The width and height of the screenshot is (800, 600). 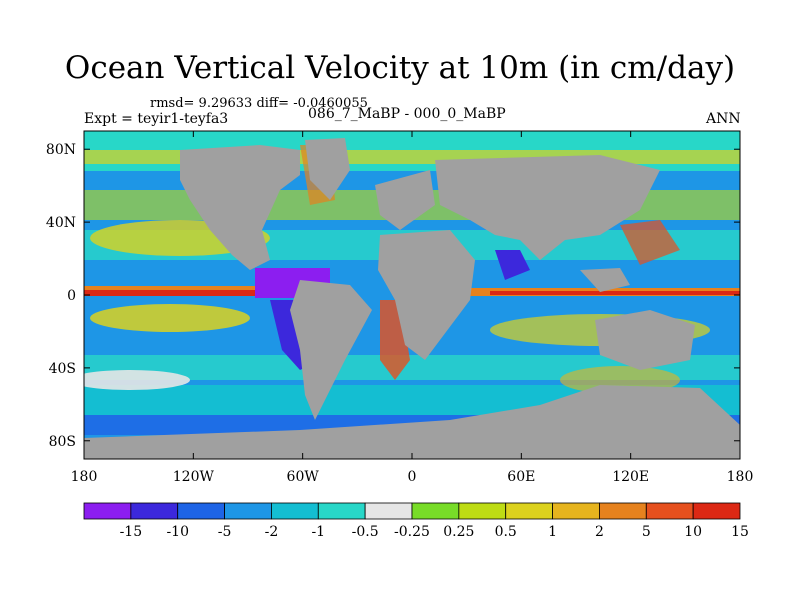 What do you see at coordinates (630, 477) in the screenshot?
I see `lon-tick-label: 120E` at bounding box center [630, 477].